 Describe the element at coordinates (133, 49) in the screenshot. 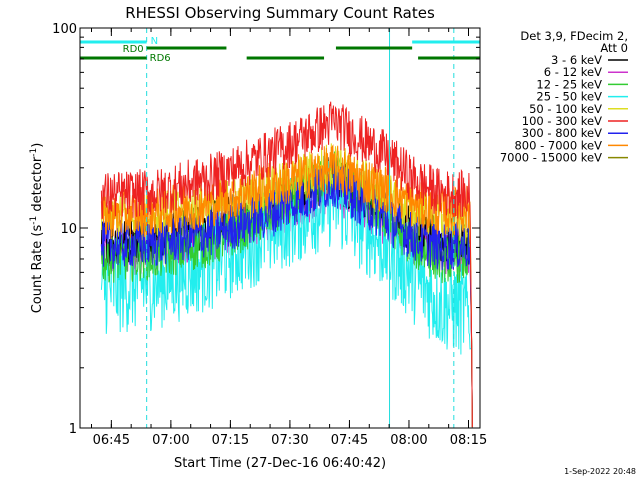

I see `flag-rd0-label: RD0` at that location.